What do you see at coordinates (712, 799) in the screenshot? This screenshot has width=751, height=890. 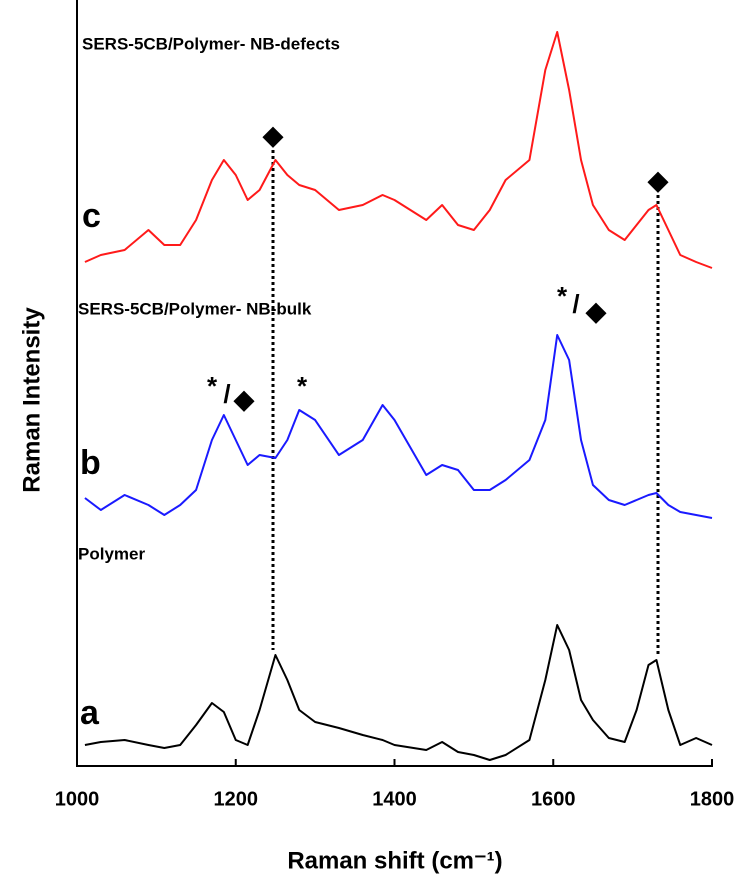 I see `x-tick-label: 1800` at bounding box center [712, 799].